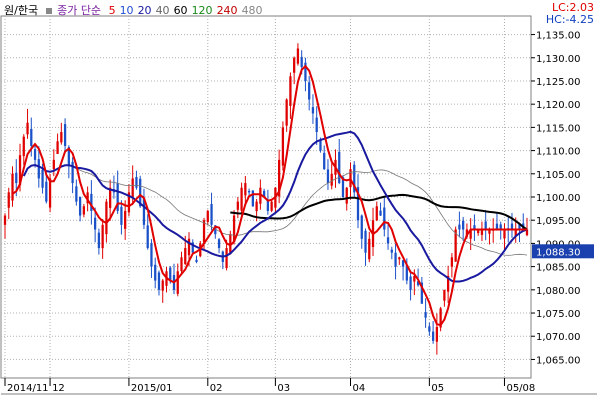 The image size is (598, 405). I want to click on ma60-line, so click(379, 212).